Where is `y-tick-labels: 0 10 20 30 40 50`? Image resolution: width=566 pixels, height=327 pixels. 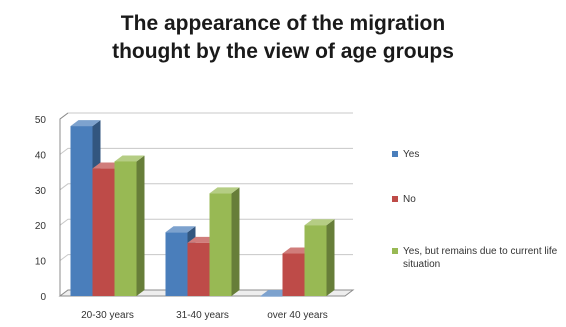
y-tick-labels: 0 10 20 30 40 50 is located at coordinates (41, 209).